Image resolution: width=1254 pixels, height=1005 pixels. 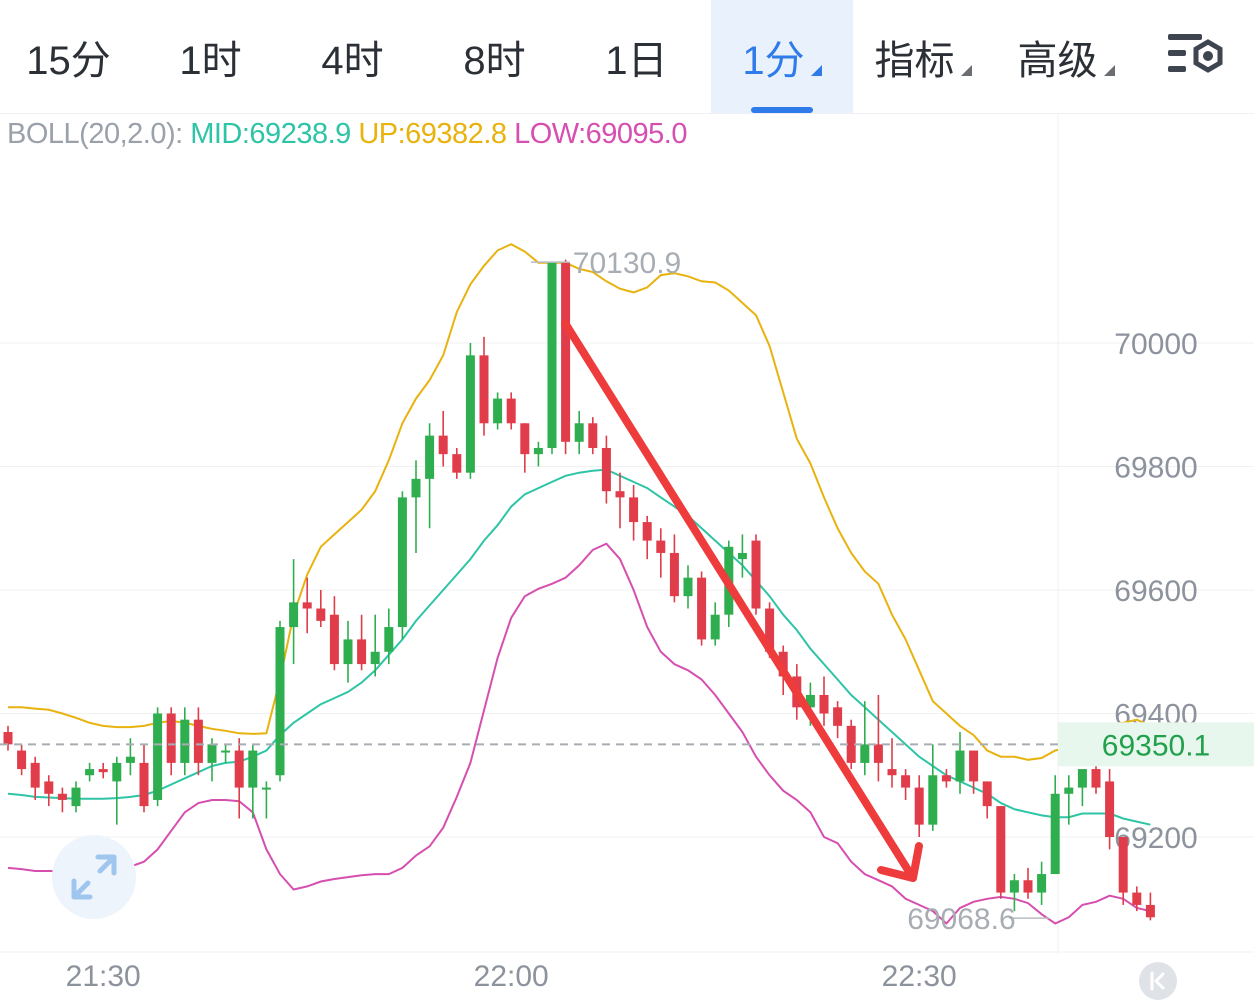 I want to click on scroll-to-latest-icon, so click(x=1158, y=981).